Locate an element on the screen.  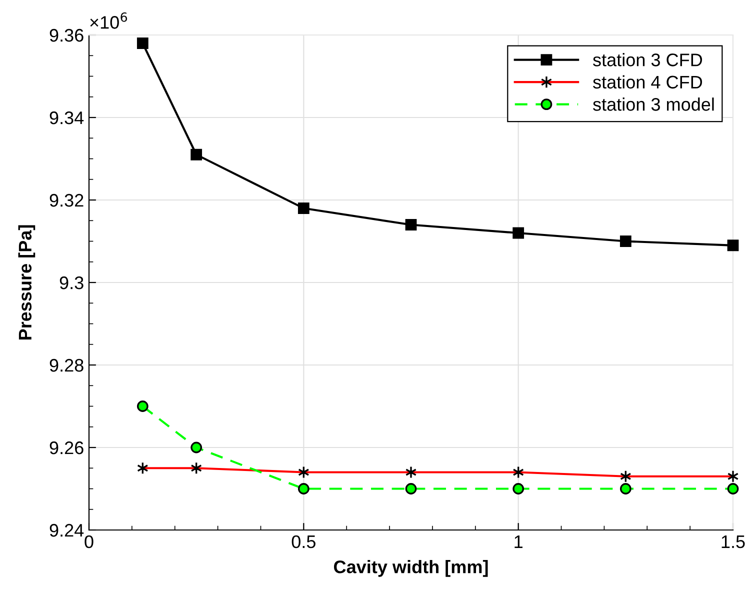
y-tick-label: 9.3 is located at coordinates (72, 283).